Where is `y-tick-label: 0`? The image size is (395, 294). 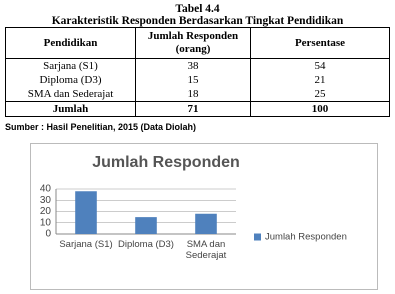 y-tick-label: 0 is located at coordinates (48, 234).